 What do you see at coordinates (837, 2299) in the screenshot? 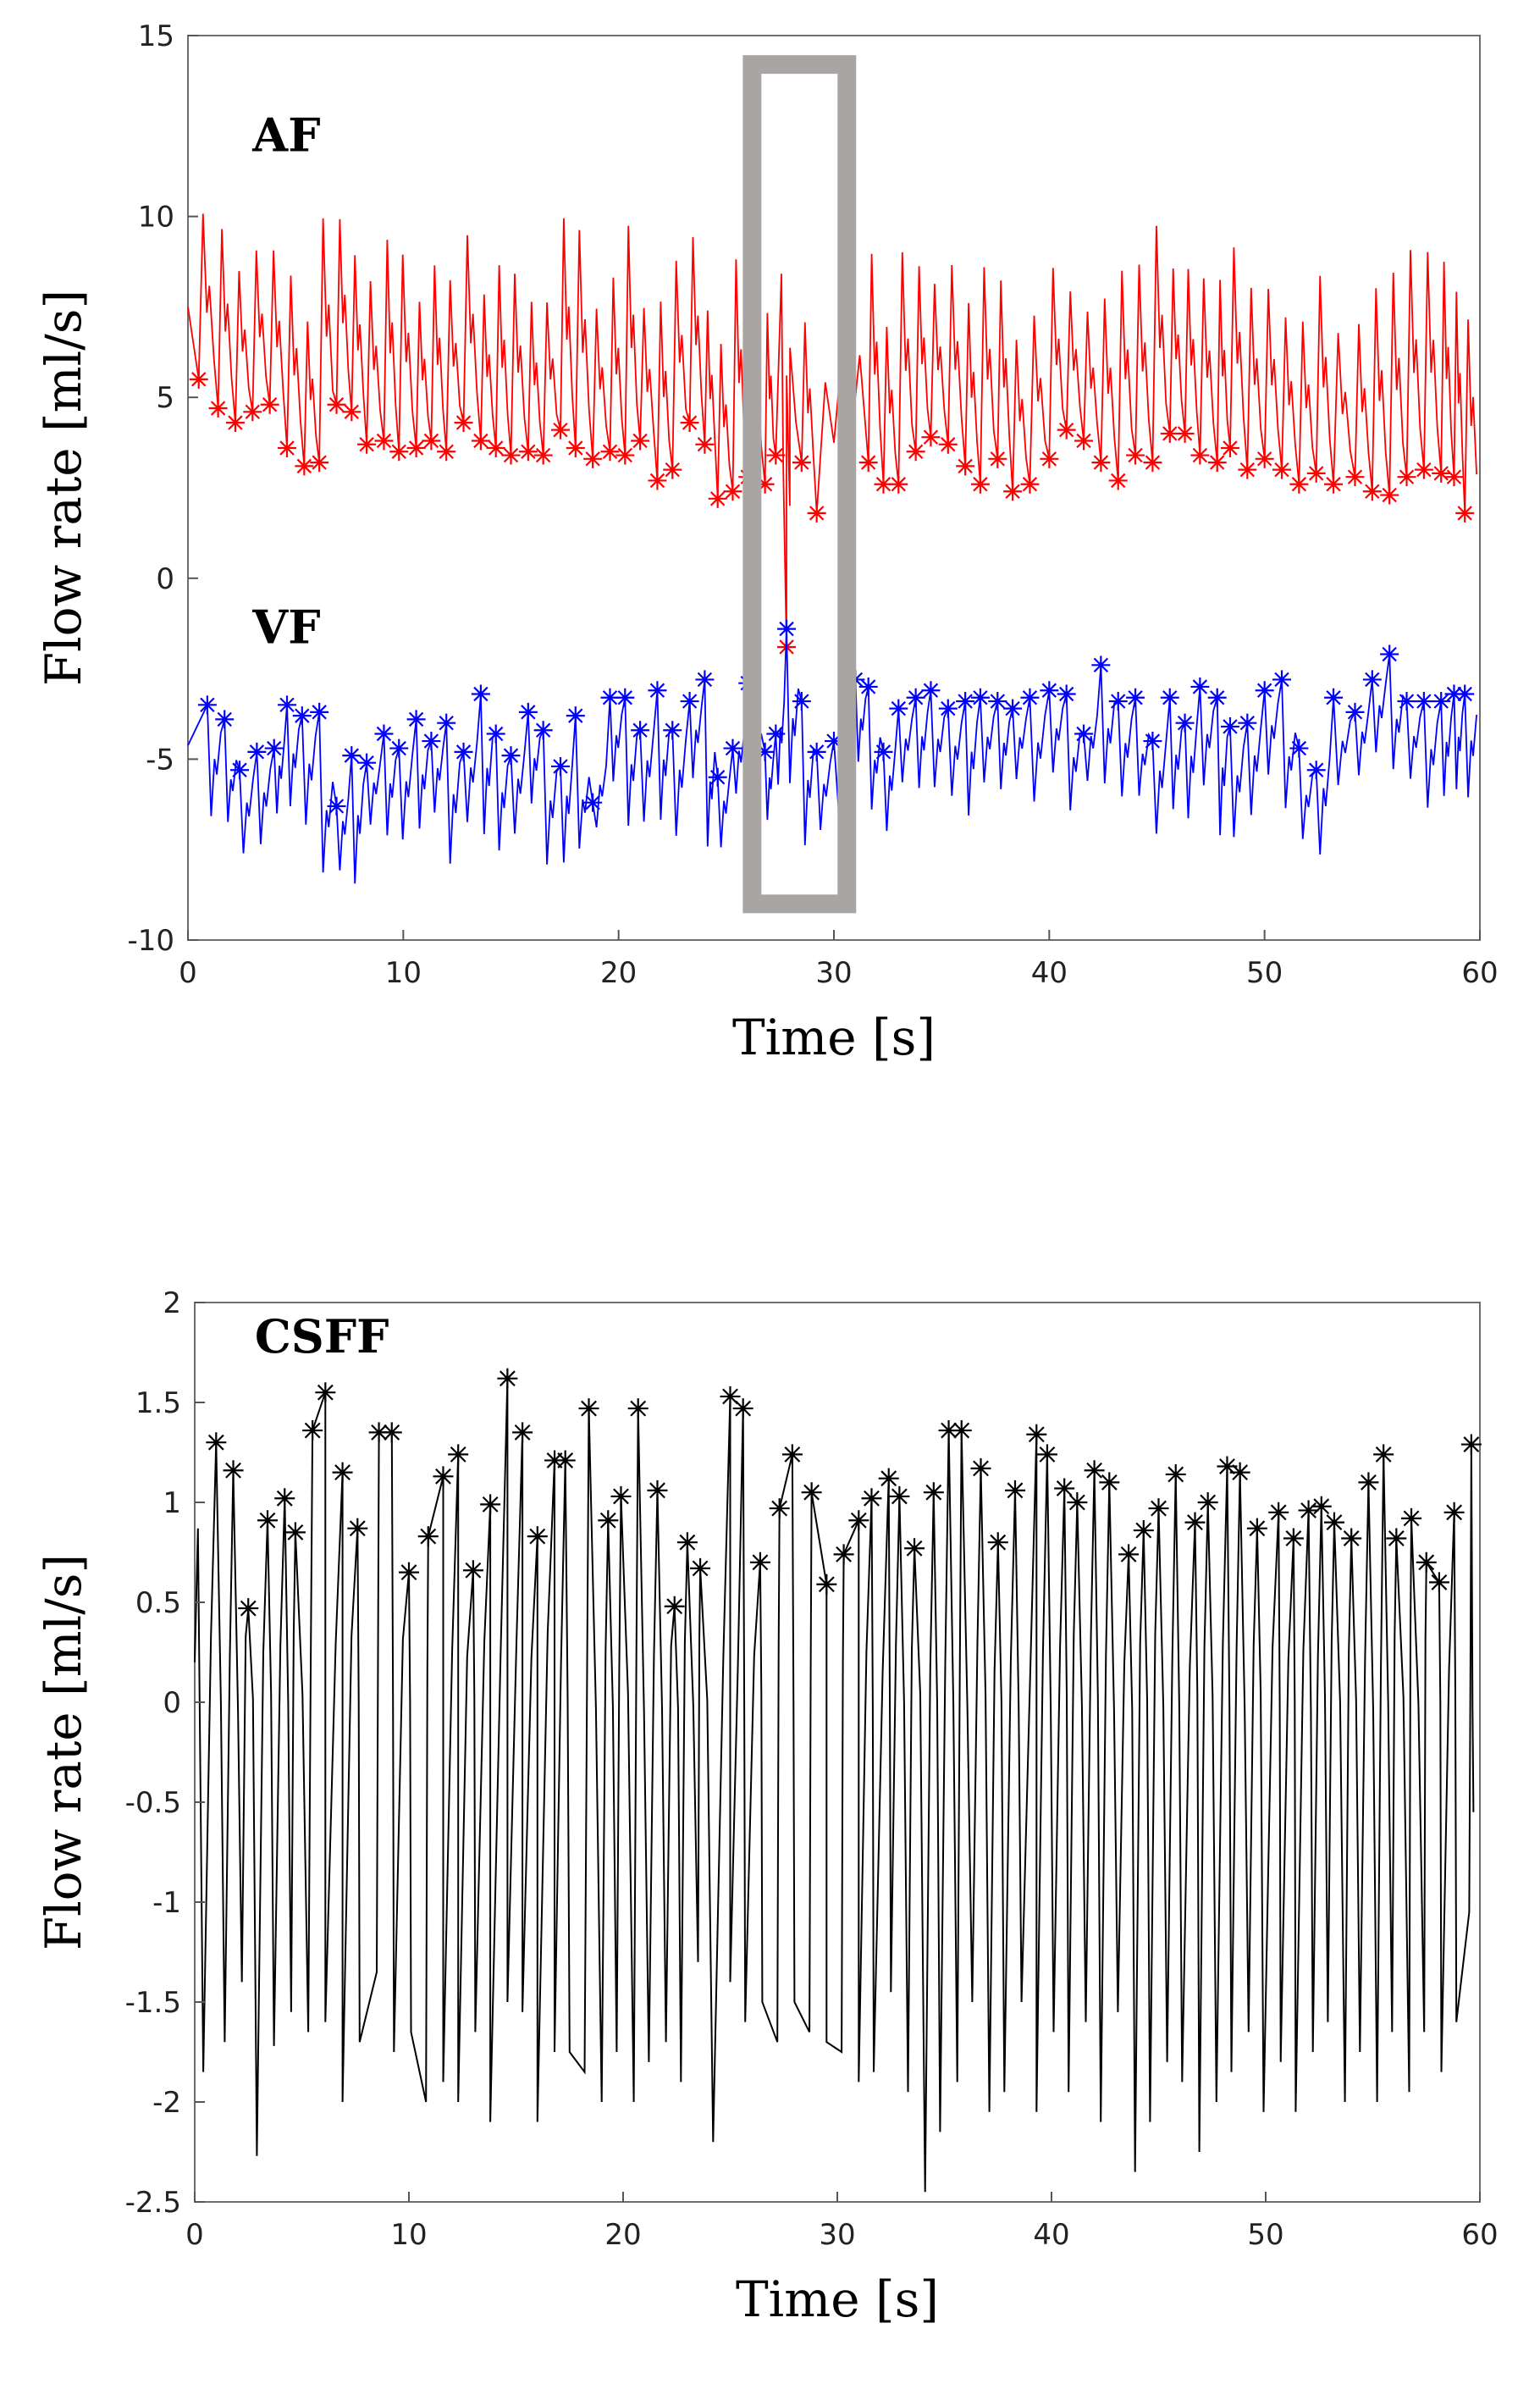
I see `x-axis-label: Time [s]` at bounding box center [837, 2299].